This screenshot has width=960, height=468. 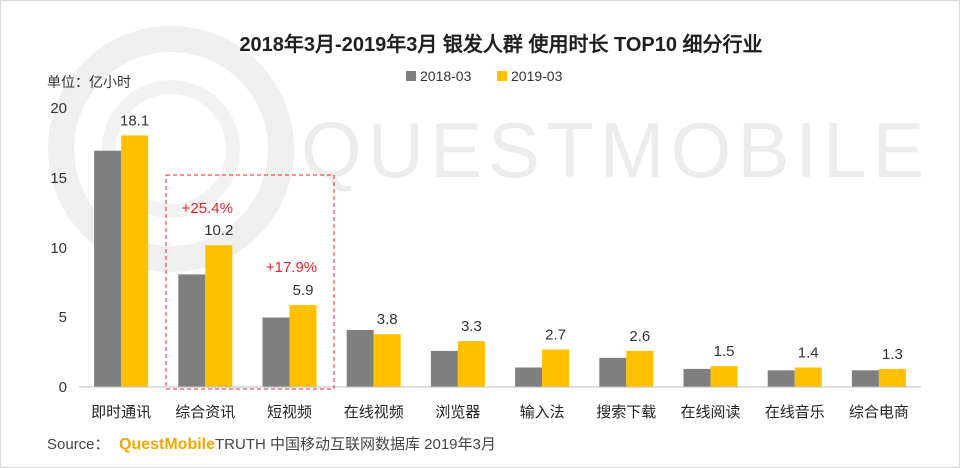 I want to click on x-category-label: 综合资讯, so click(x=205, y=412).